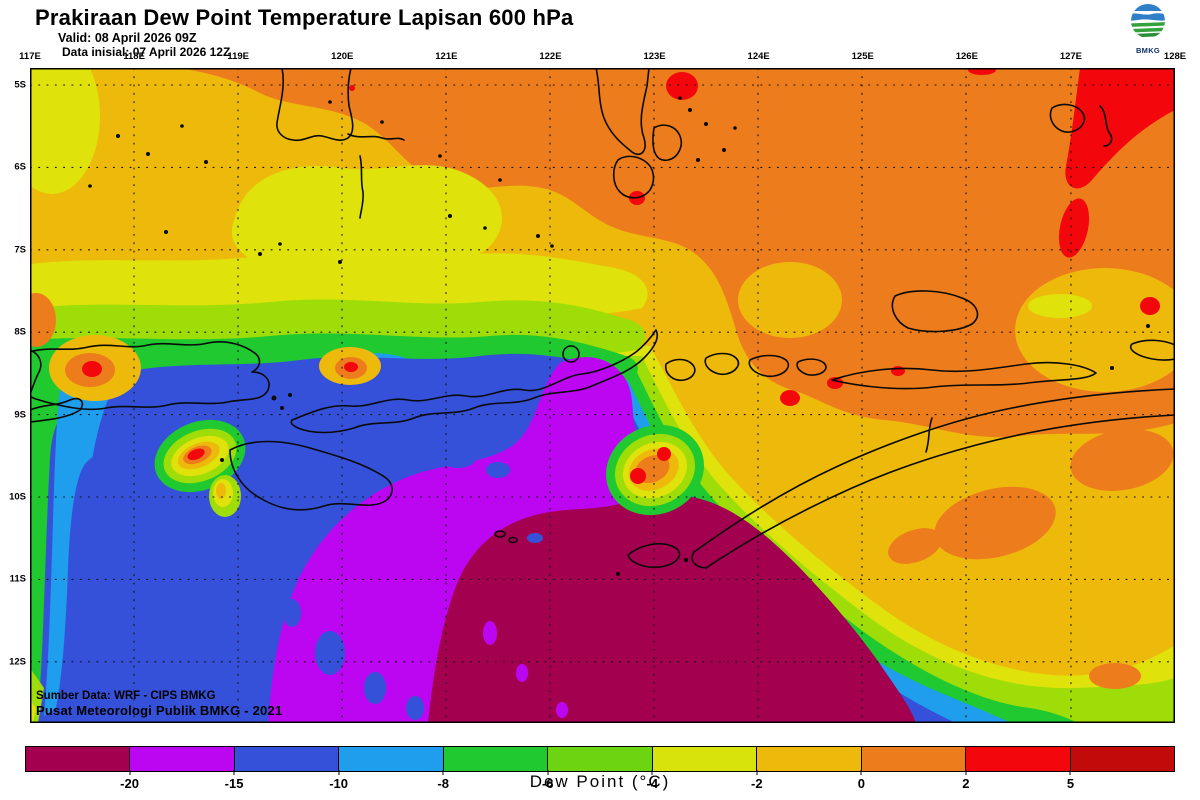 This screenshot has width=1200, height=800. Describe the element at coordinates (342, 56) in the screenshot. I see `lon-label: 120E` at that location.